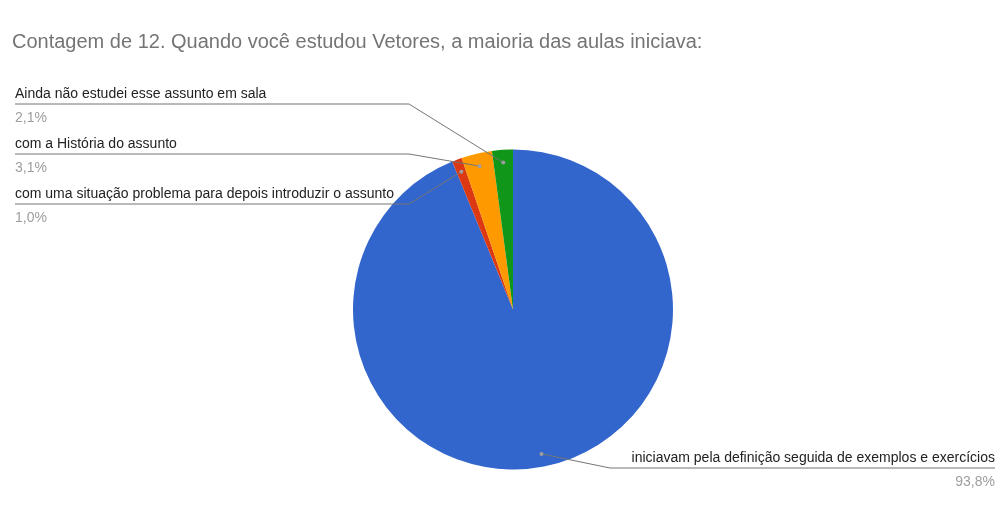 This screenshot has height=524, width=1003. What do you see at coordinates (96, 143) in the screenshot?
I see `slice-label: com a História do assunto` at bounding box center [96, 143].